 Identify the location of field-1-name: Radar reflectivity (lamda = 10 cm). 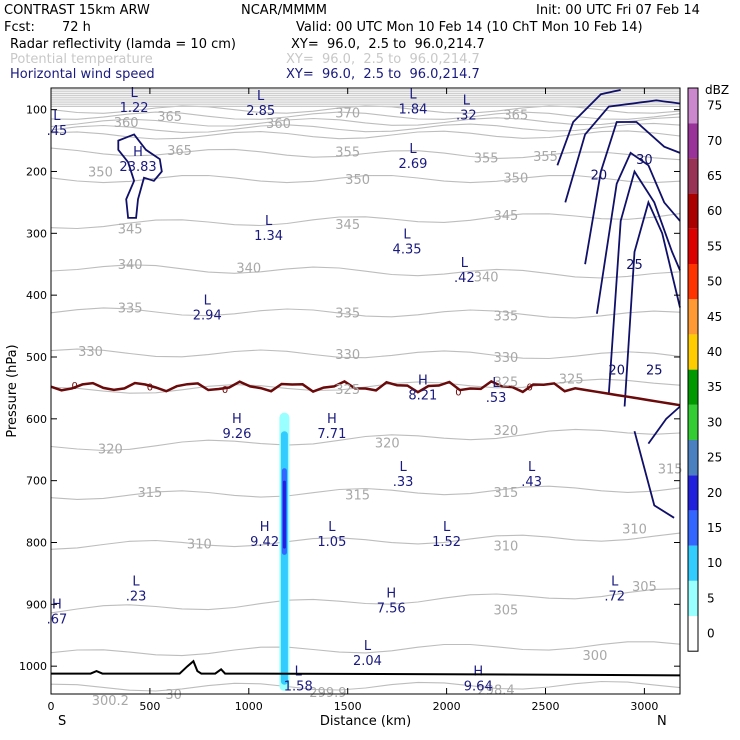
(123, 44).